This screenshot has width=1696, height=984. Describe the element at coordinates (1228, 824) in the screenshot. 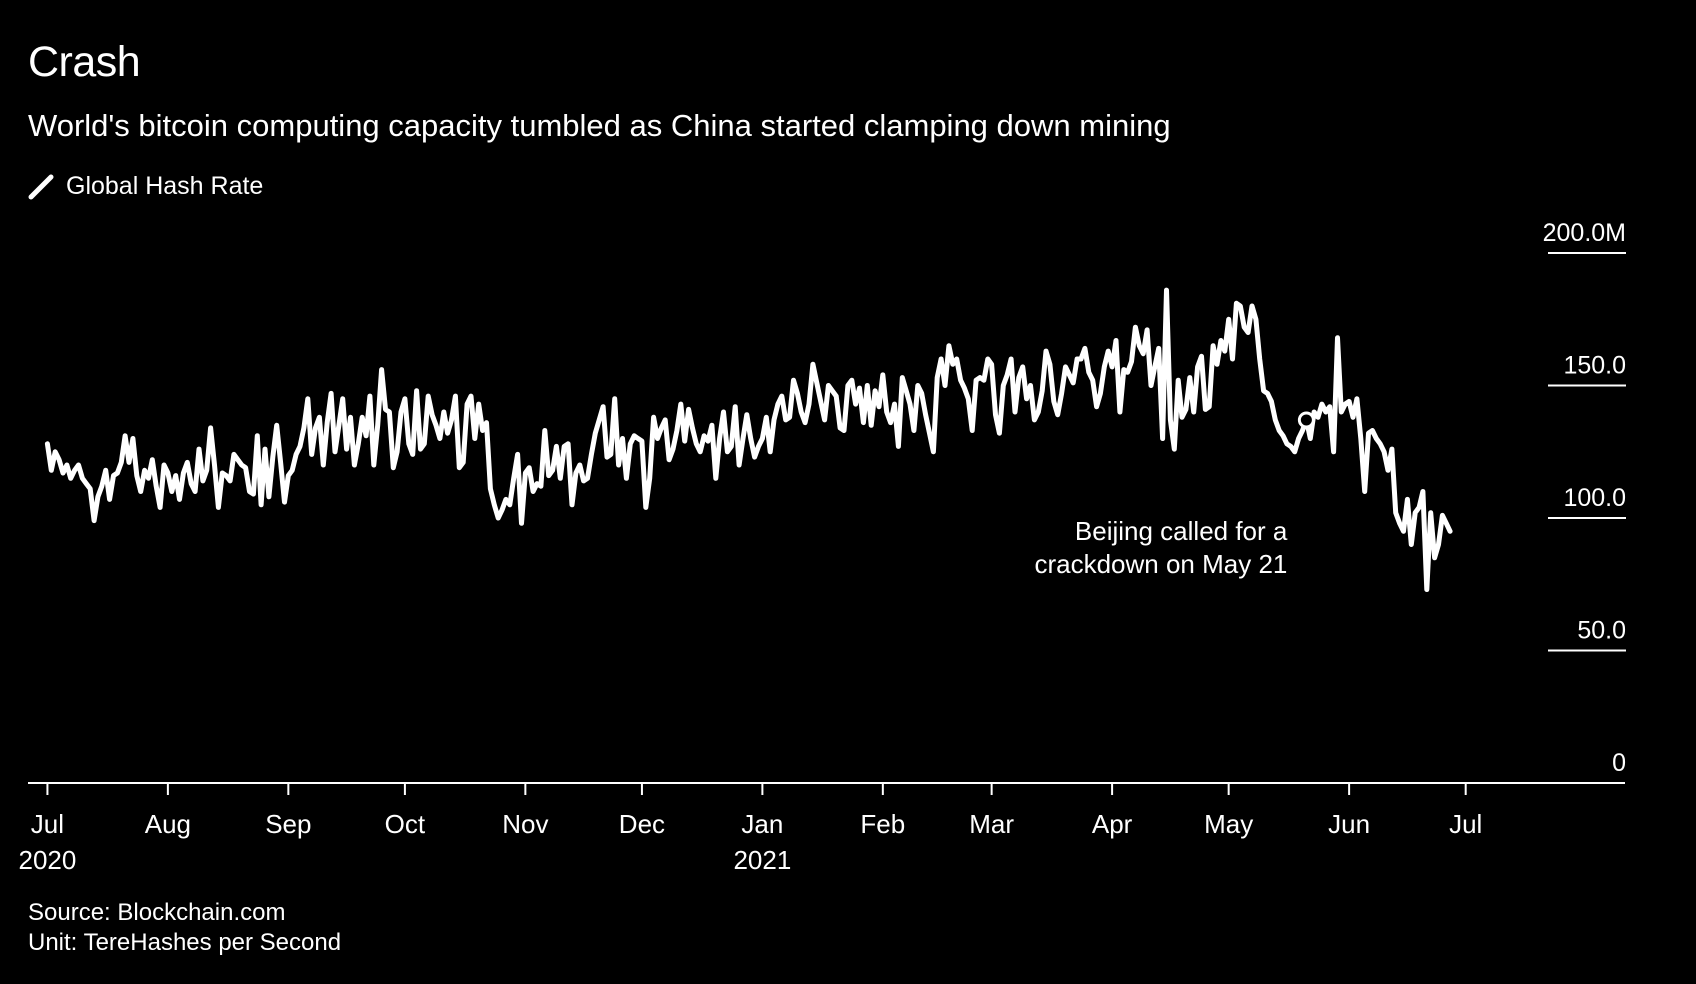

I see `x-tick-label: May` at that location.